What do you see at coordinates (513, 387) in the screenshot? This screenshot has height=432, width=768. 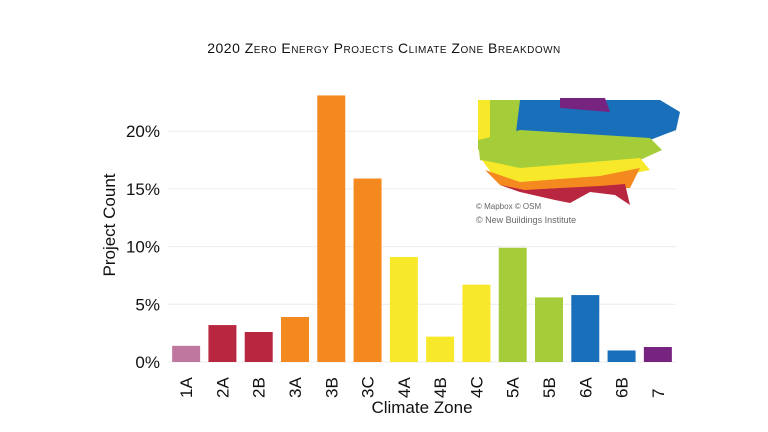 I see `x-tick-label: 5A` at bounding box center [513, 387].